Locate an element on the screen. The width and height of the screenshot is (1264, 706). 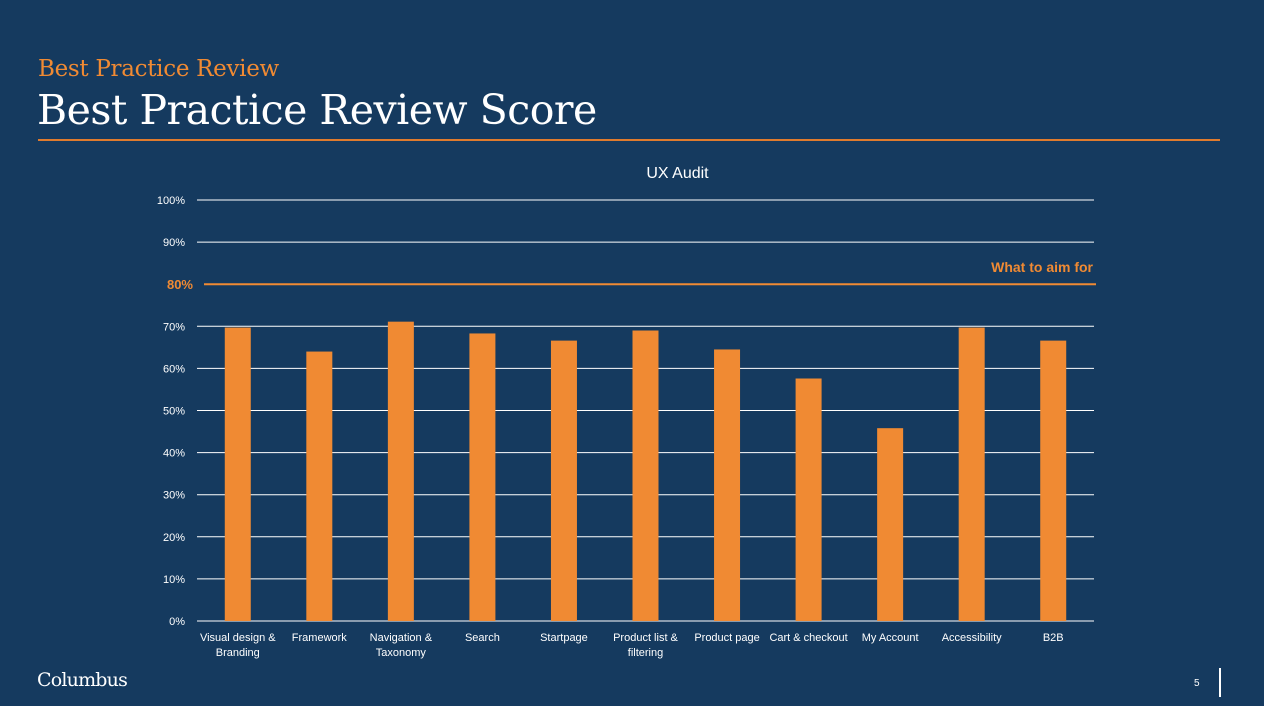
x-tick-label: Product page is located at coordinates (726, 638).